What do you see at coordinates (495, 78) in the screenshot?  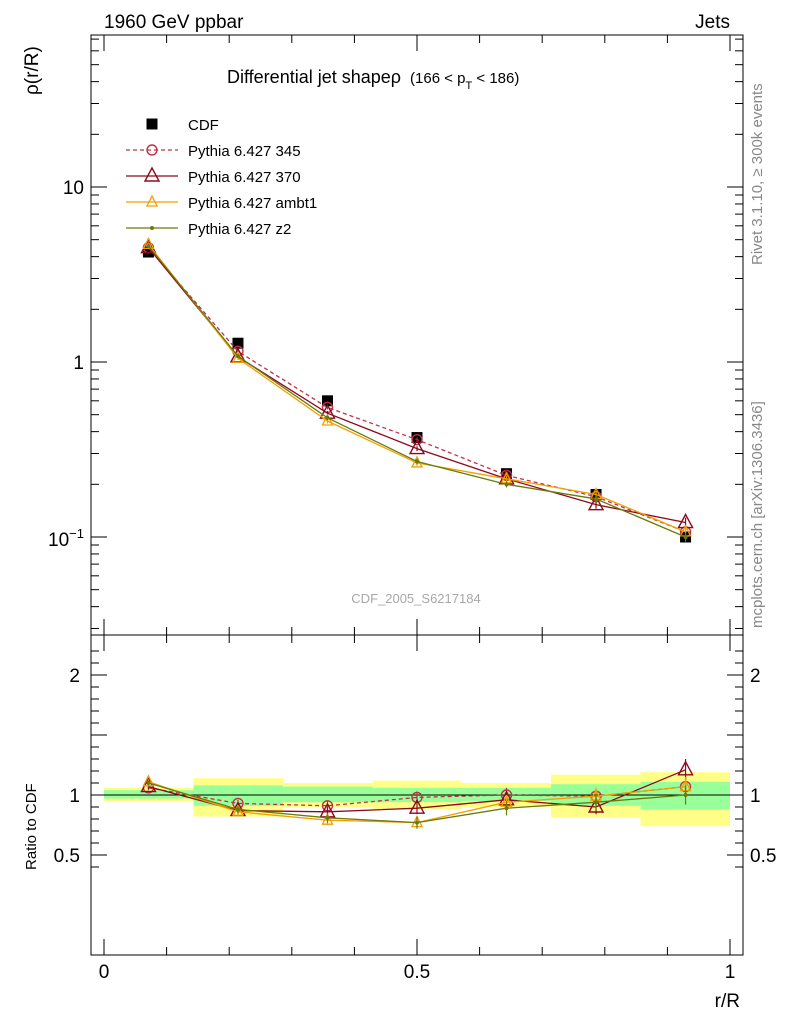 I see `plot-title-cut-end: < 186)` at bounding box center [495, 78].